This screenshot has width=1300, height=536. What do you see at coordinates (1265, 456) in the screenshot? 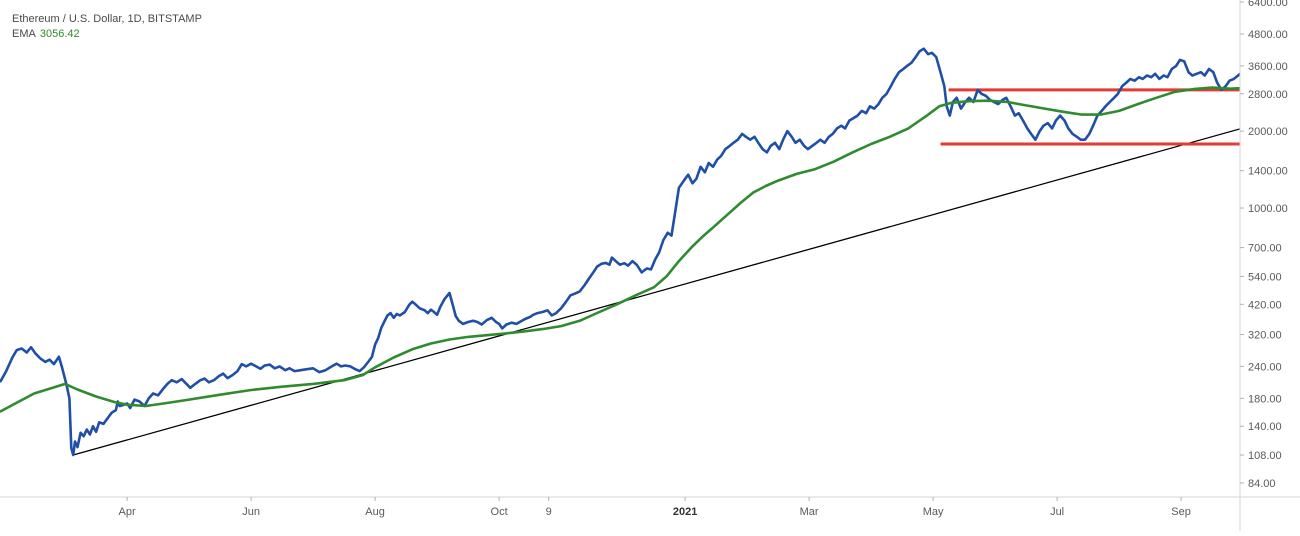
I see `y-tick-label: 108.00` at bounding box center [1265, 456].